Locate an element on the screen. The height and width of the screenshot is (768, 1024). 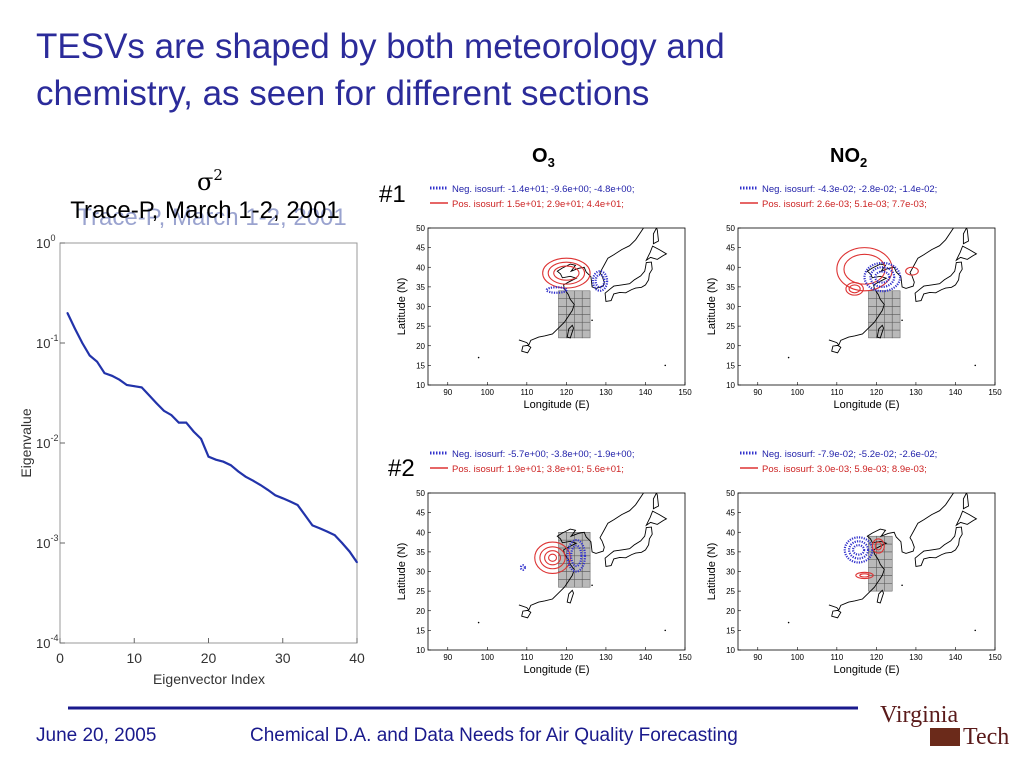
japan-coastline is located at coordinates (938, 281).